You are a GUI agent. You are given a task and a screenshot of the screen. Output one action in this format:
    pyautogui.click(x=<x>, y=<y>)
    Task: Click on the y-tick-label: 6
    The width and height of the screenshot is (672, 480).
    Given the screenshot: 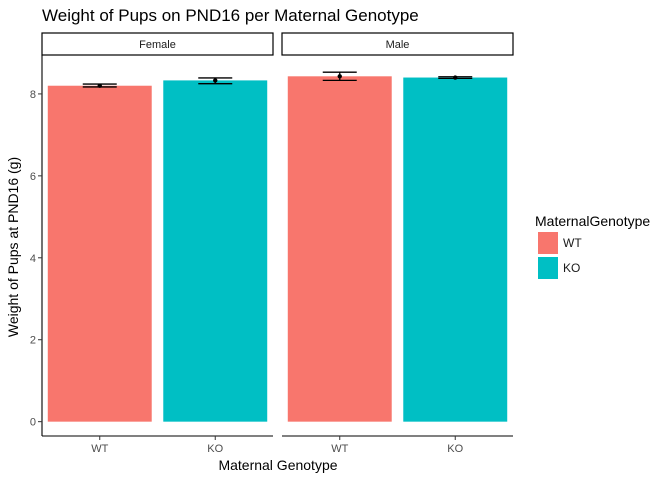 What is the action you would take?
    pyautogui.click(x=33, y=177)
    